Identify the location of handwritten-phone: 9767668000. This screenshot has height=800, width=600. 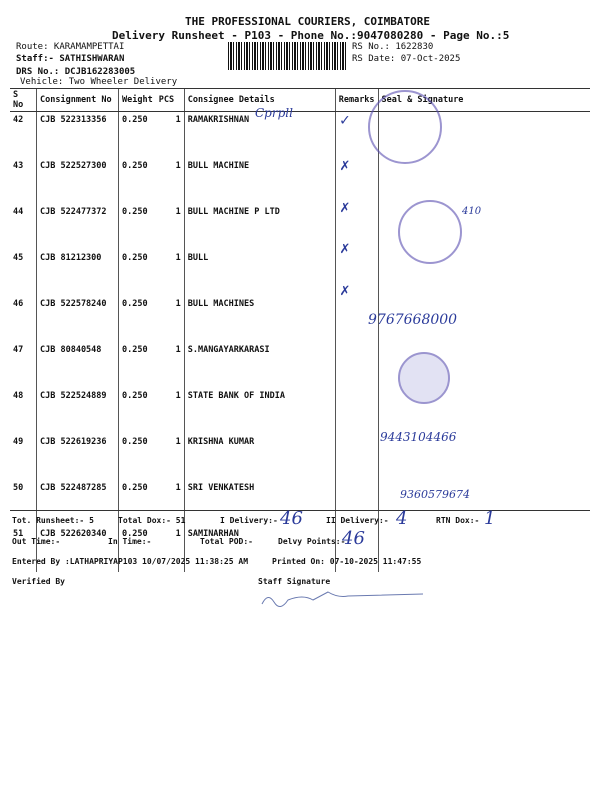
(413, 320).